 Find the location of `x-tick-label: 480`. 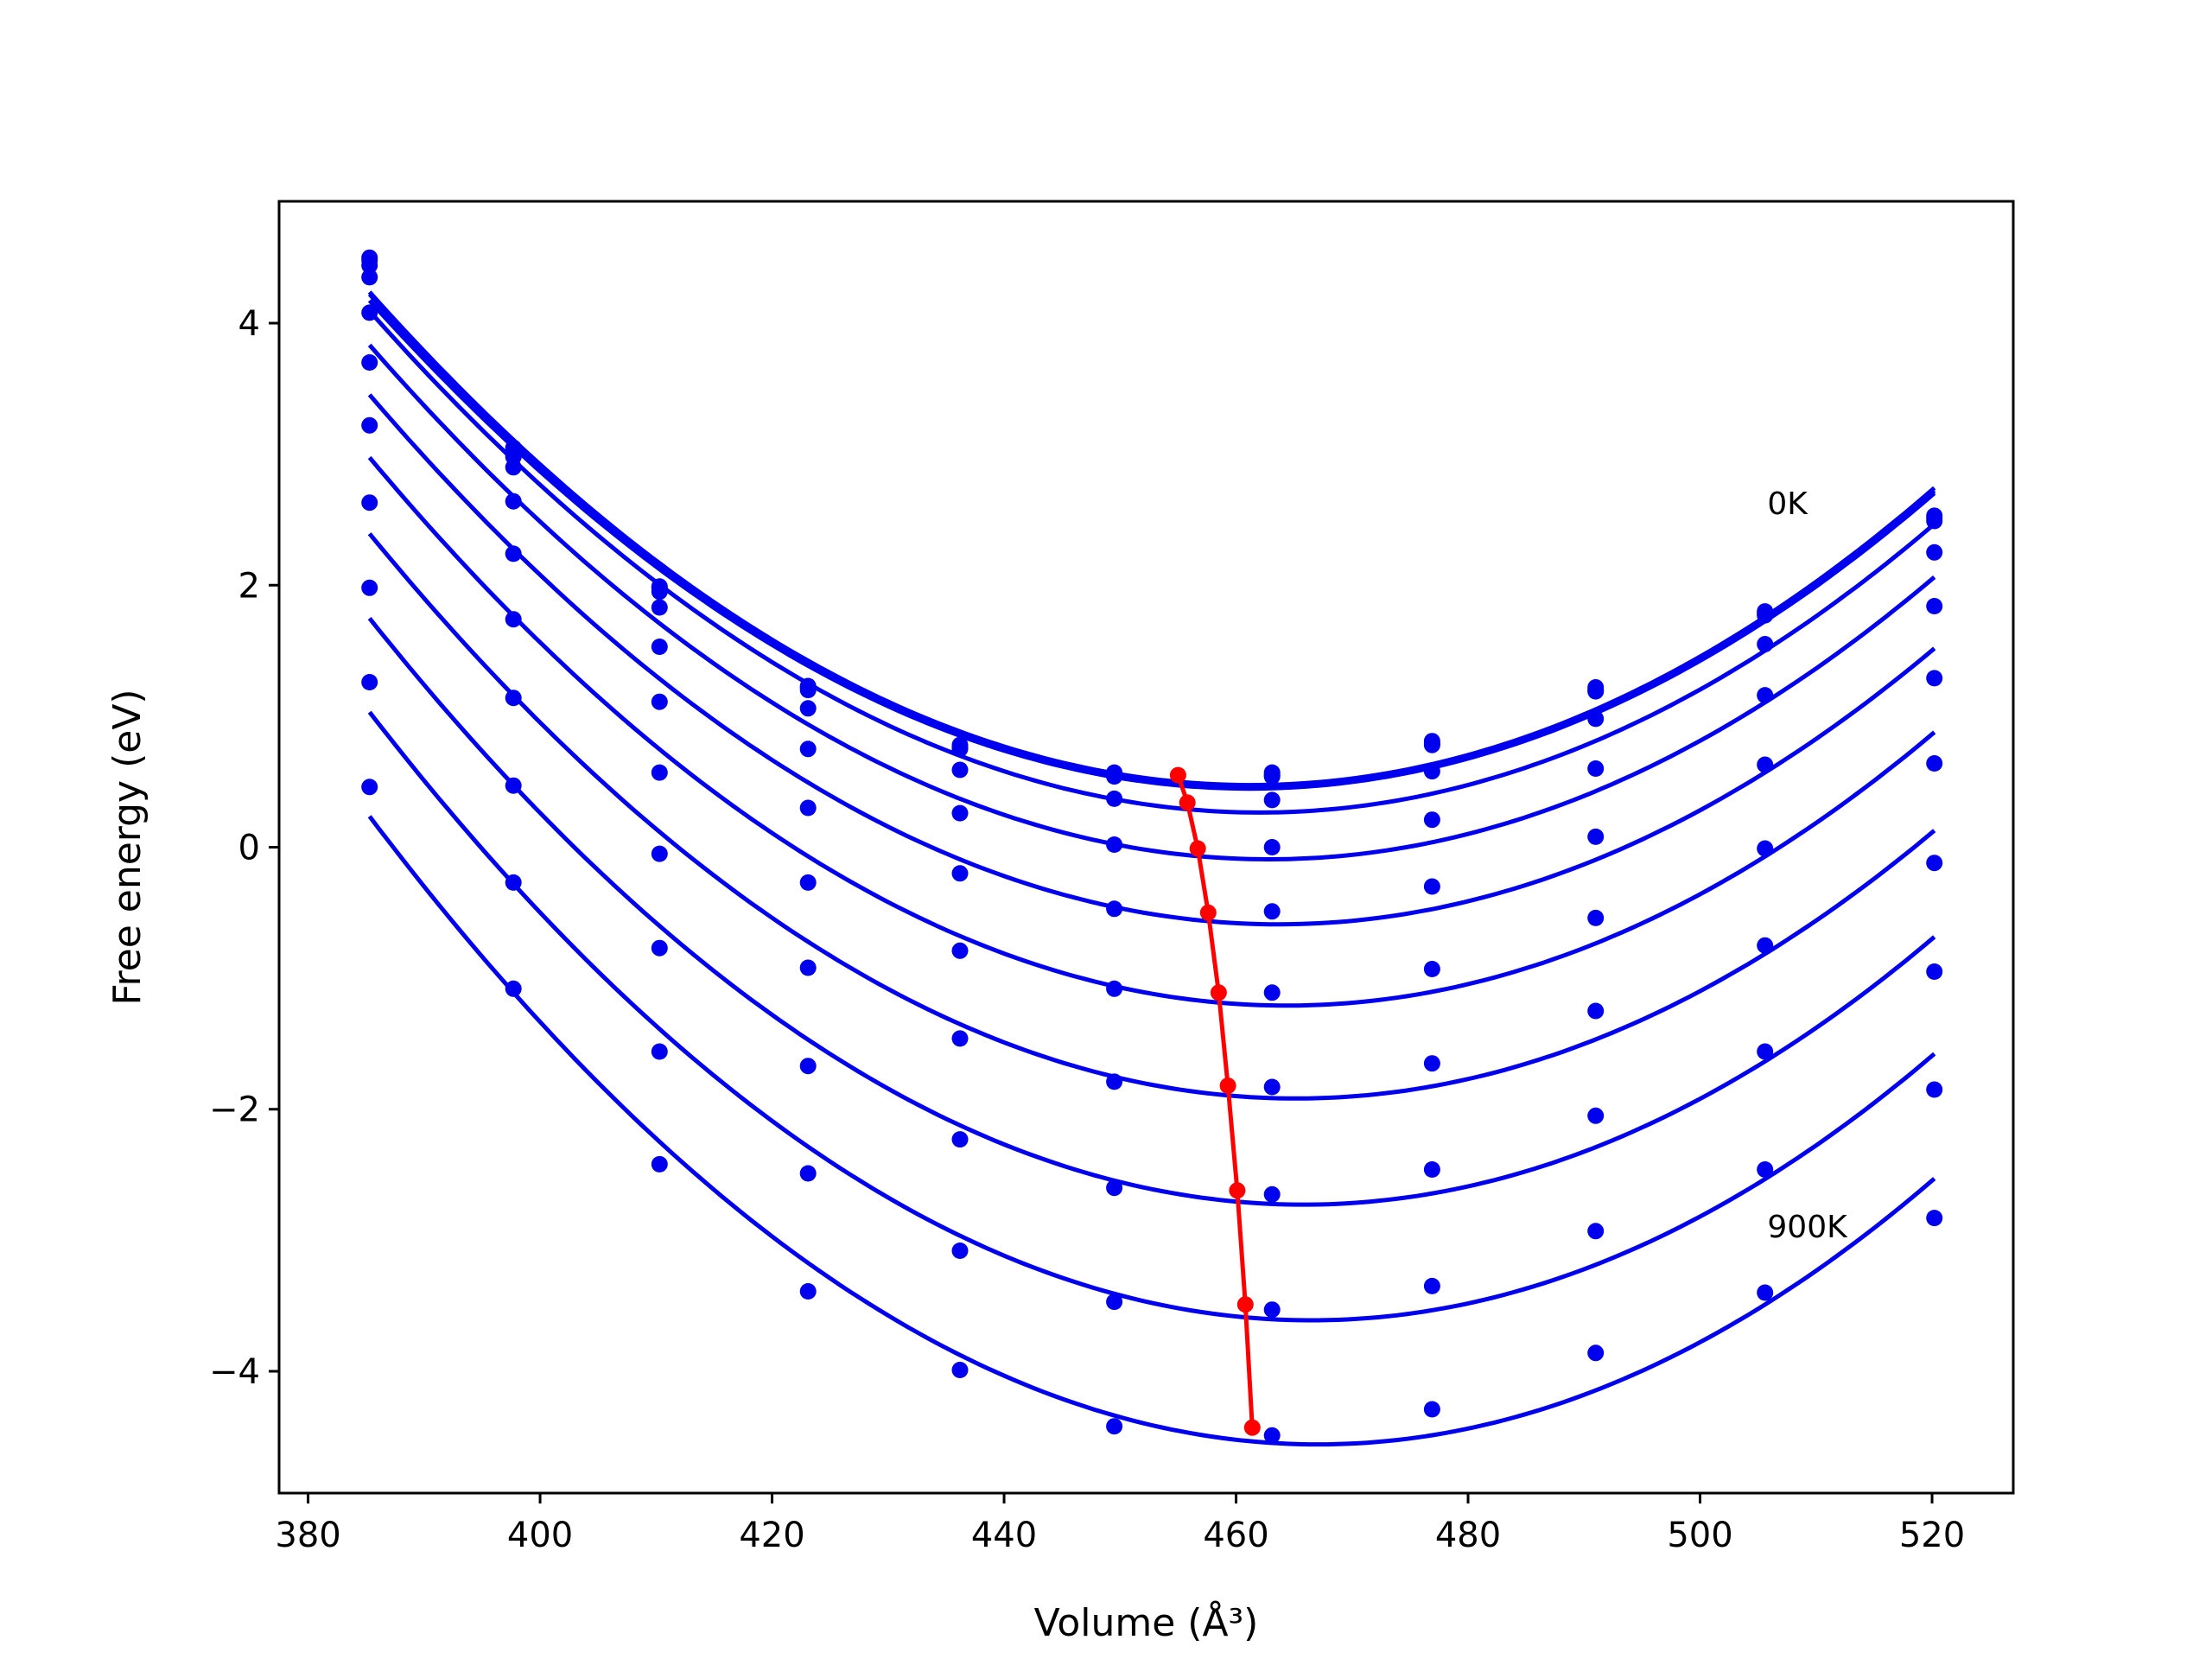

x-tick-label: 480 is located at coordinates (1468, 1535).